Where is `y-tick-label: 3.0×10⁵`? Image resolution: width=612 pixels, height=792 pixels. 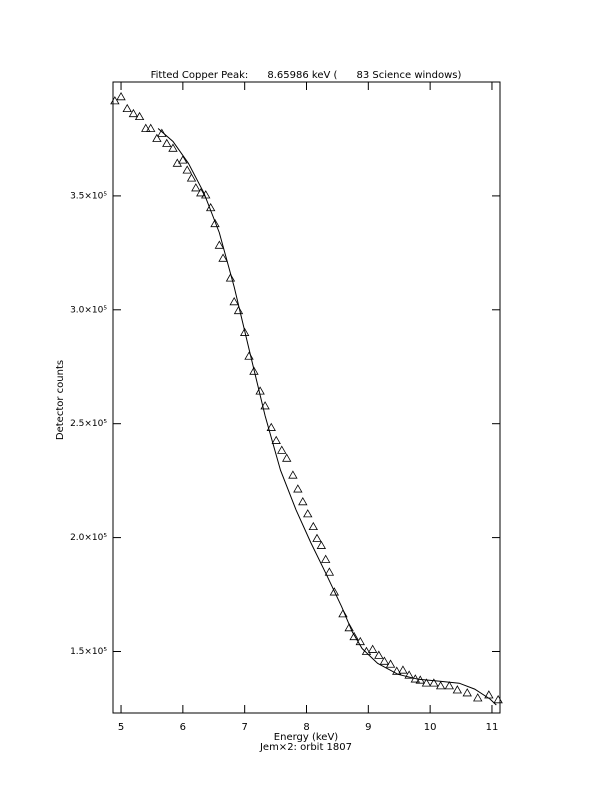
y-tick-label: 3.0×10⁵ is located at coordinates (88, 310).